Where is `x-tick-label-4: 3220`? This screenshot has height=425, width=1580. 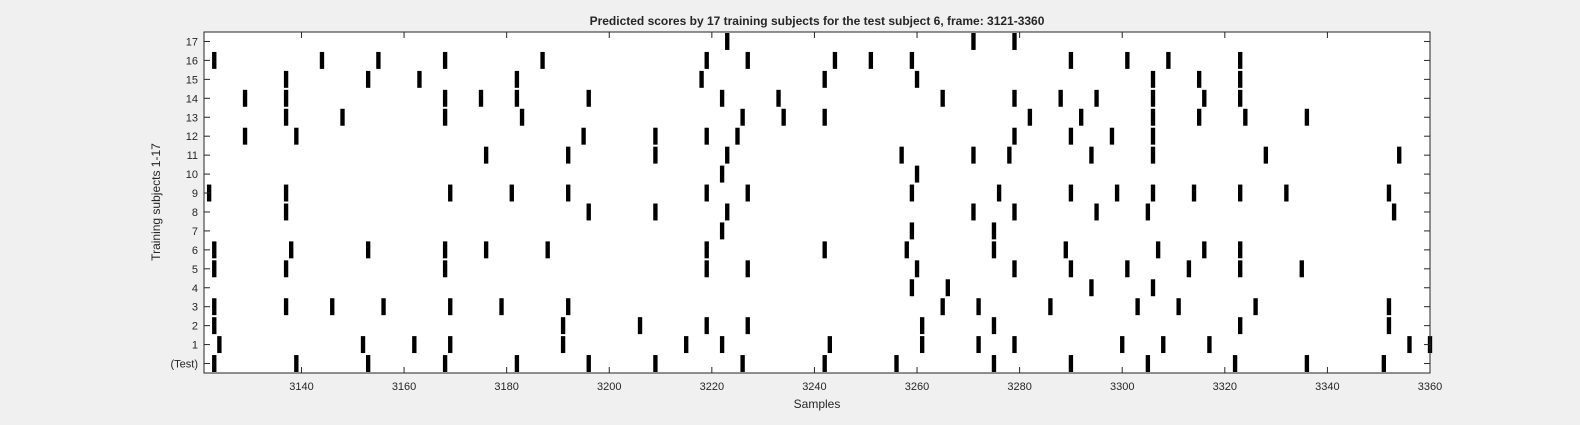 x-tick-label-4: 3220 is located at coordinates (712, 387).